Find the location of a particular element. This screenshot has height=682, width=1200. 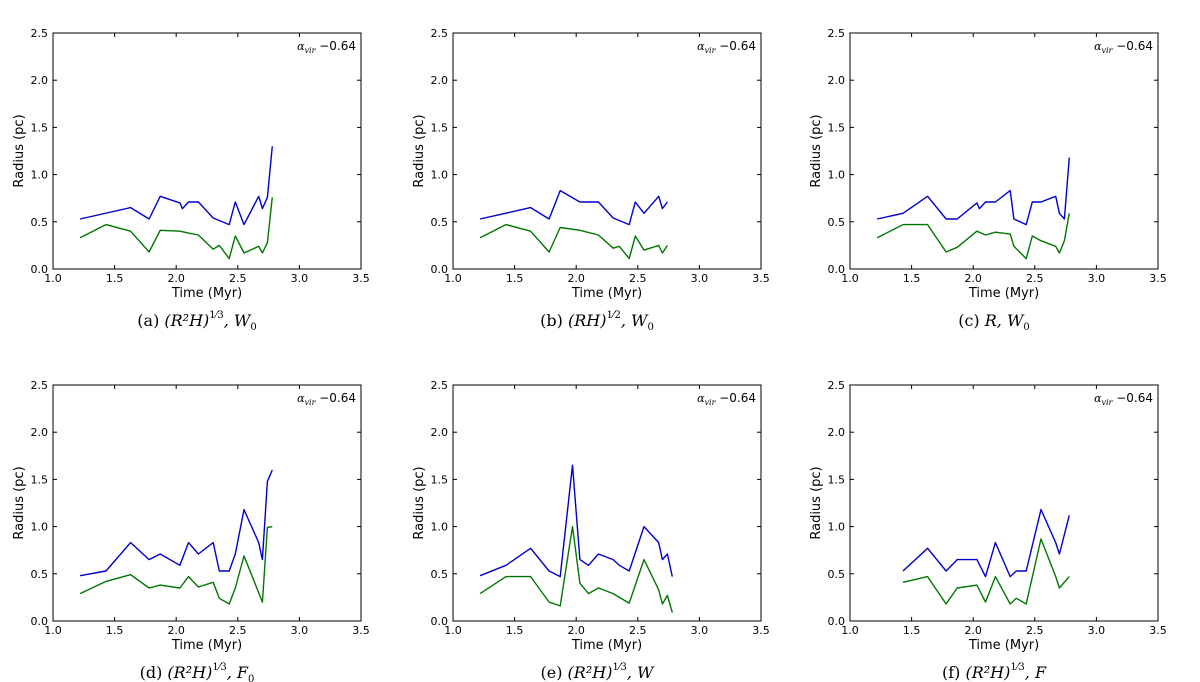

panel-caption: (f) (R²H)1⁄3, F is located at coordinates (994, 672).